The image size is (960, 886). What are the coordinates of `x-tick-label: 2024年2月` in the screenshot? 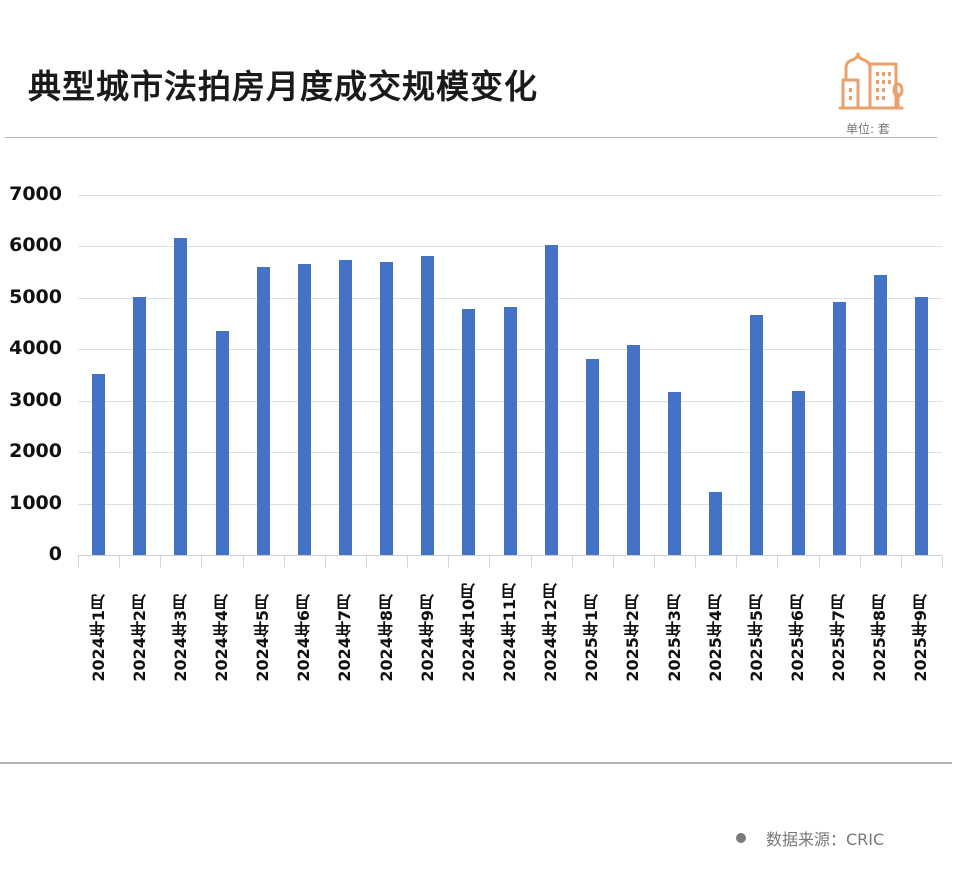 It's located at (140, 627).